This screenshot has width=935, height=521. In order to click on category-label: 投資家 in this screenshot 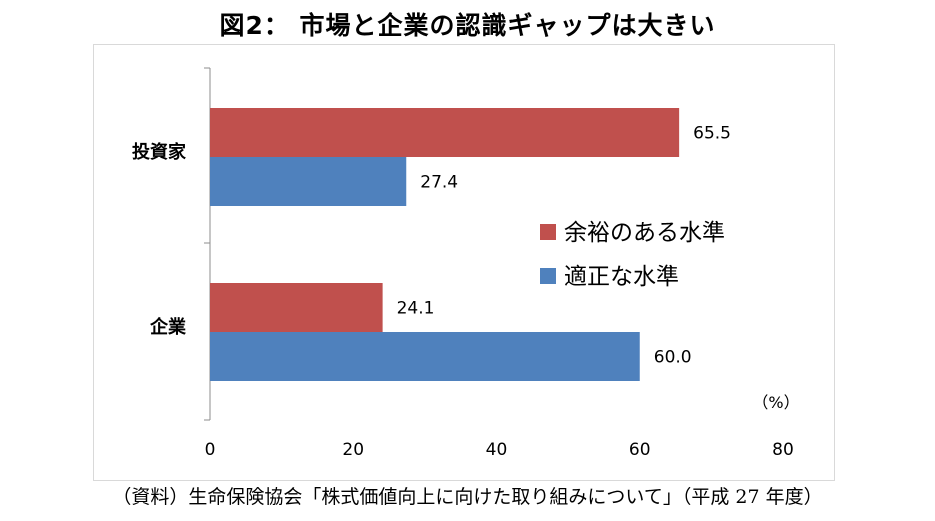, I will do `click(159, 152)`.